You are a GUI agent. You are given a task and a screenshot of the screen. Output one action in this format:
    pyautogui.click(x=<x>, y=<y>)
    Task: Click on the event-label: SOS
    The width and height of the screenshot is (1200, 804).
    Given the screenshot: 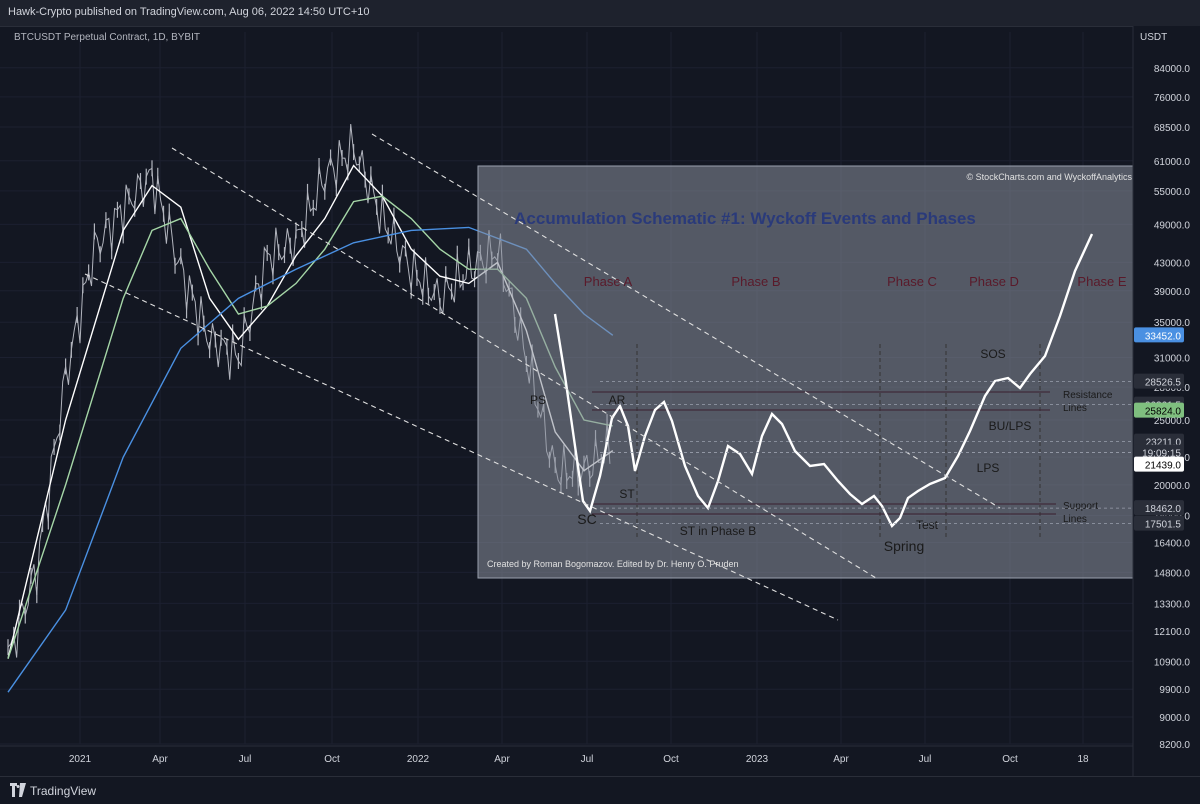 What is the action you would take?
    pyautogui.click(x=992, y=354)
    